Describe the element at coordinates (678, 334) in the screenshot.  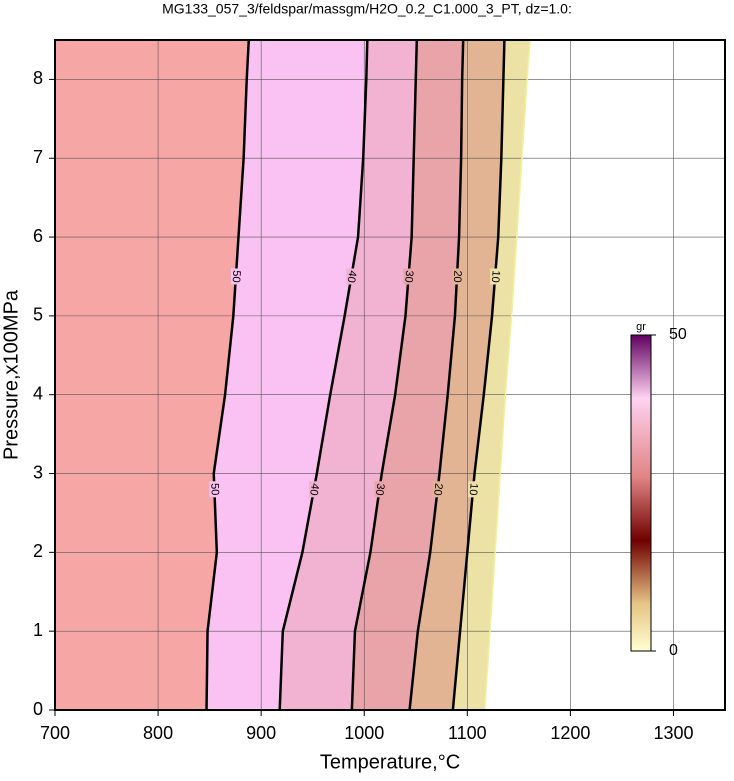
I see `colorbar-tick-label: 50` at that location.